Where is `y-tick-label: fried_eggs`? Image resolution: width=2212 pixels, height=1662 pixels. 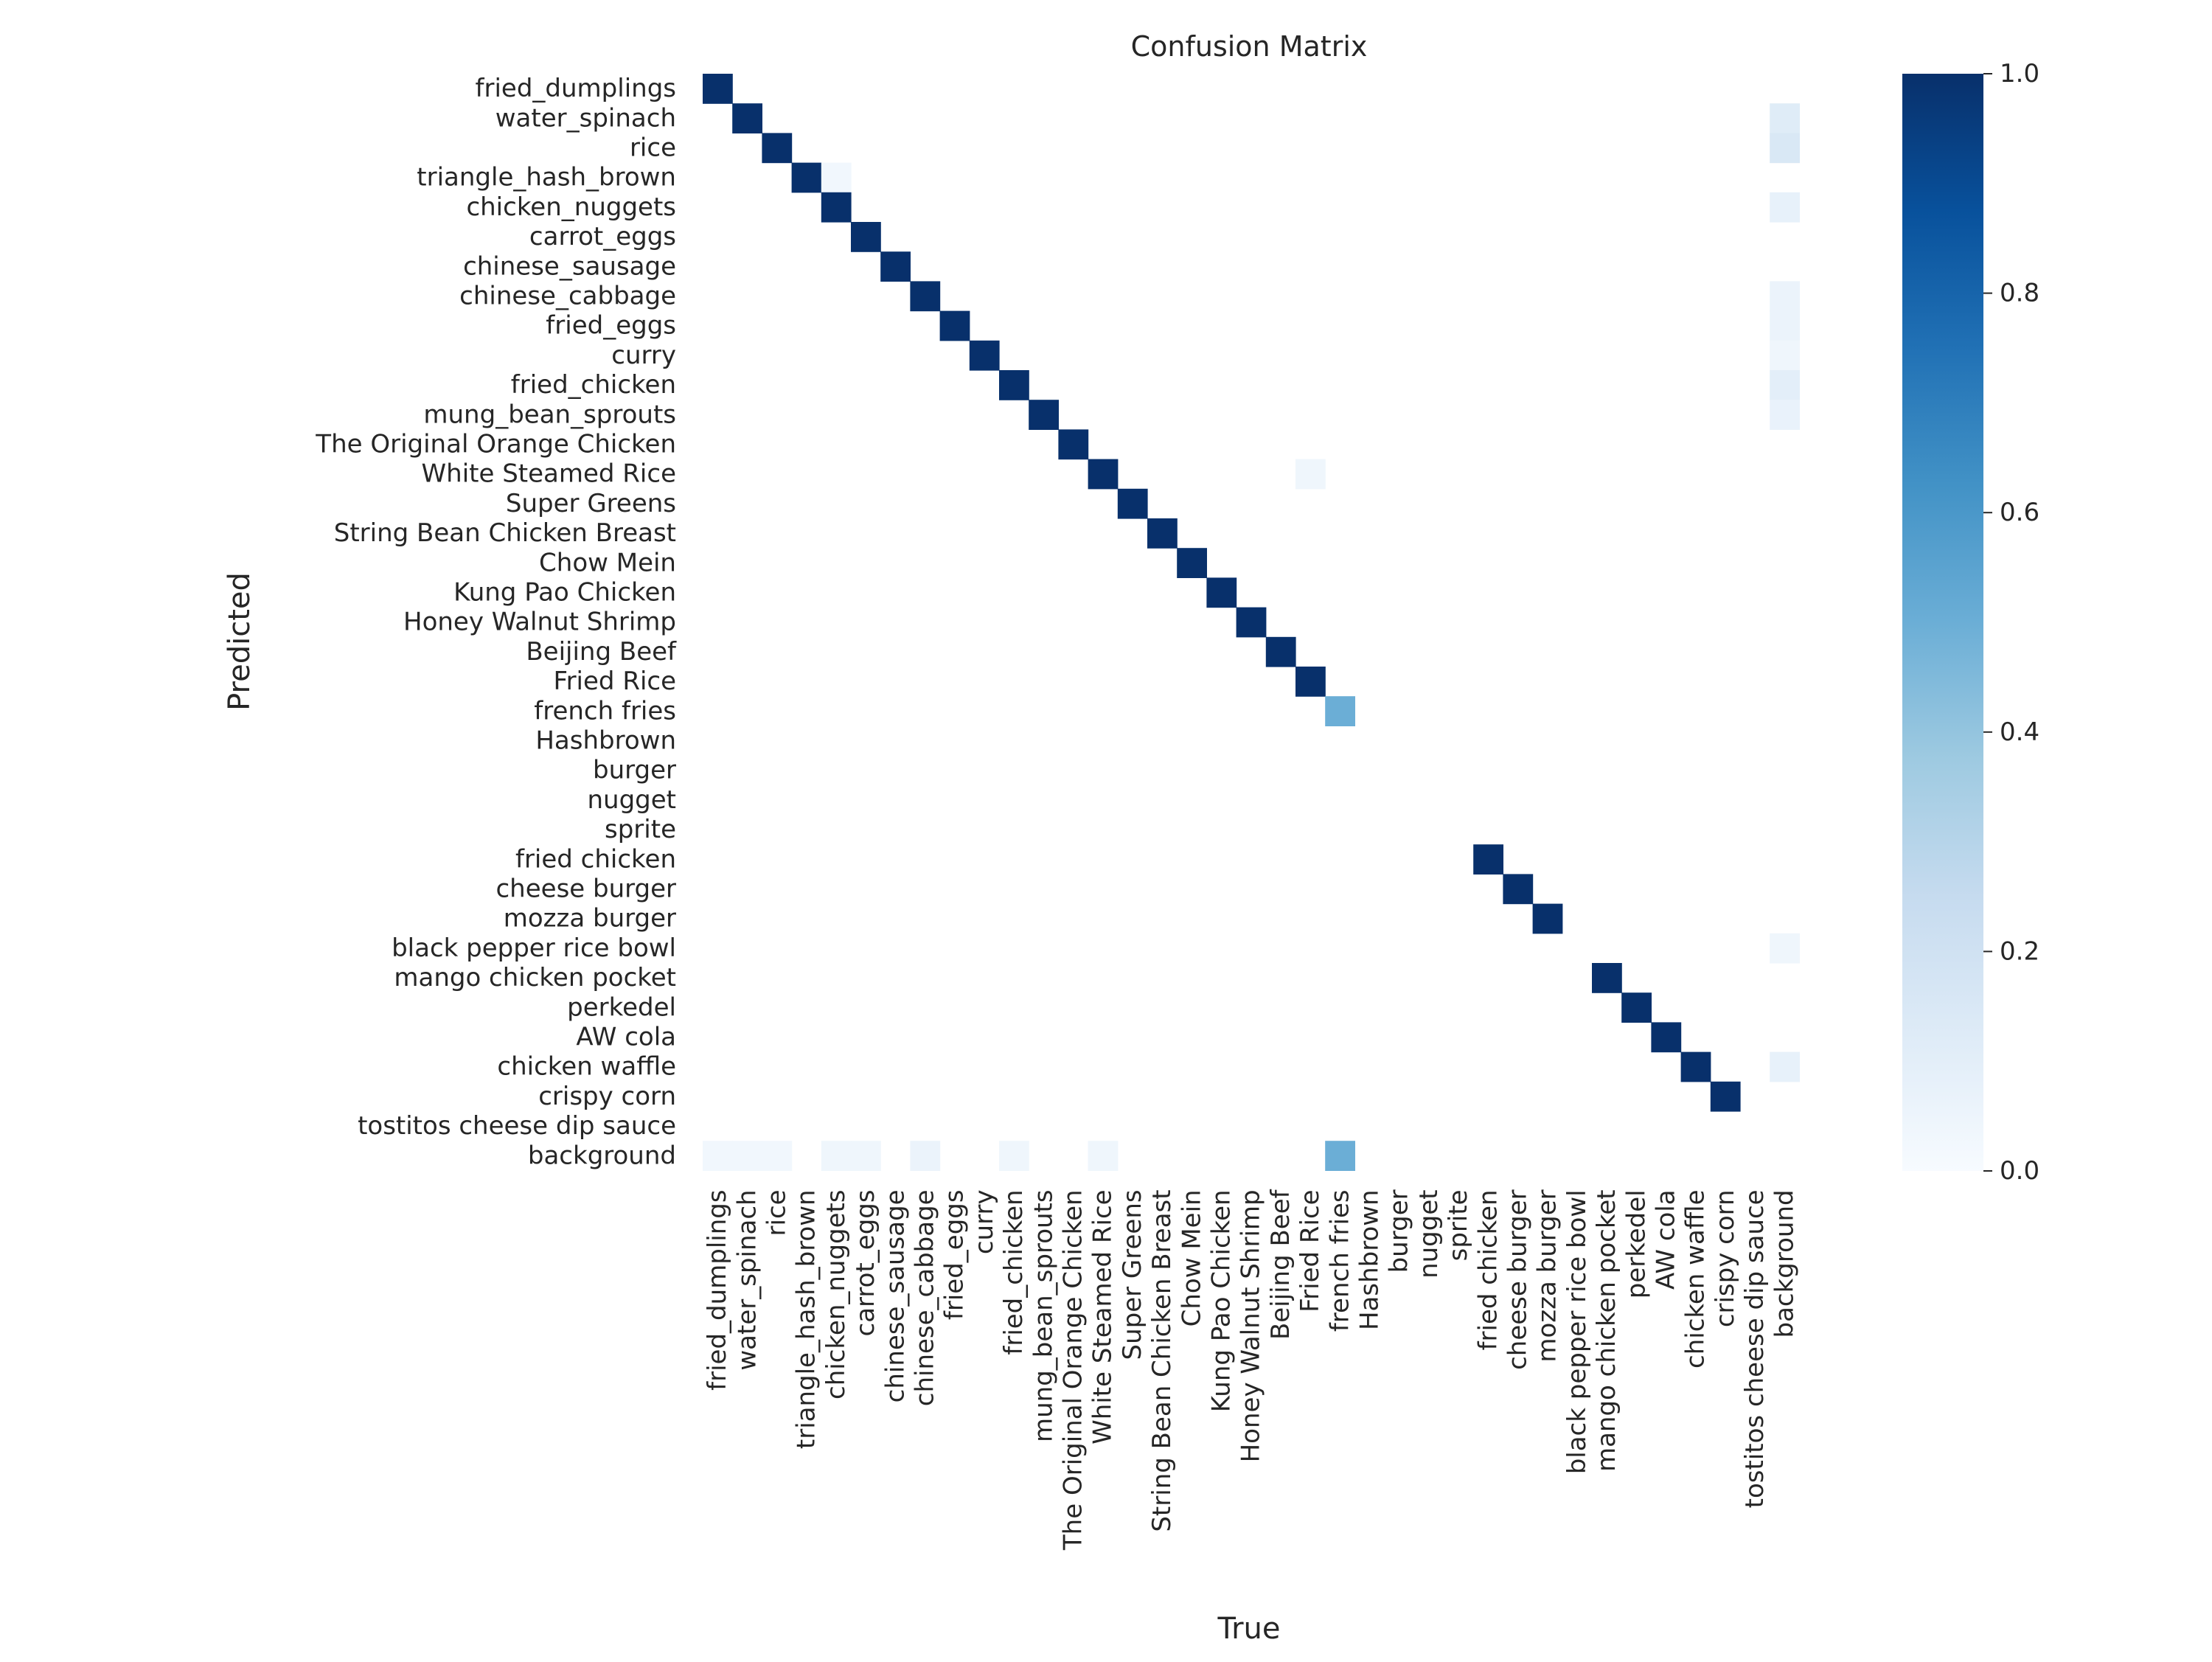
y-tick-label: fried_eggs is located at coordinates (611, 326).